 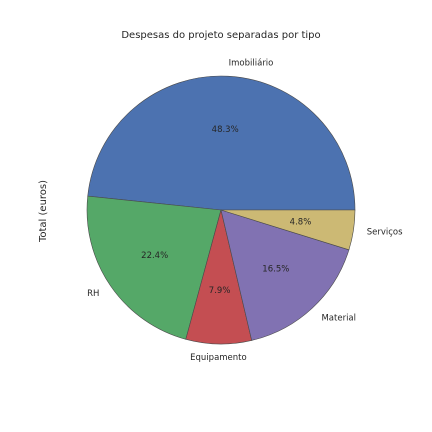 What do you see at coordinates (285, 275) in the screenshot?
I see `pie-slice-material` at bounding box center [285, 275].